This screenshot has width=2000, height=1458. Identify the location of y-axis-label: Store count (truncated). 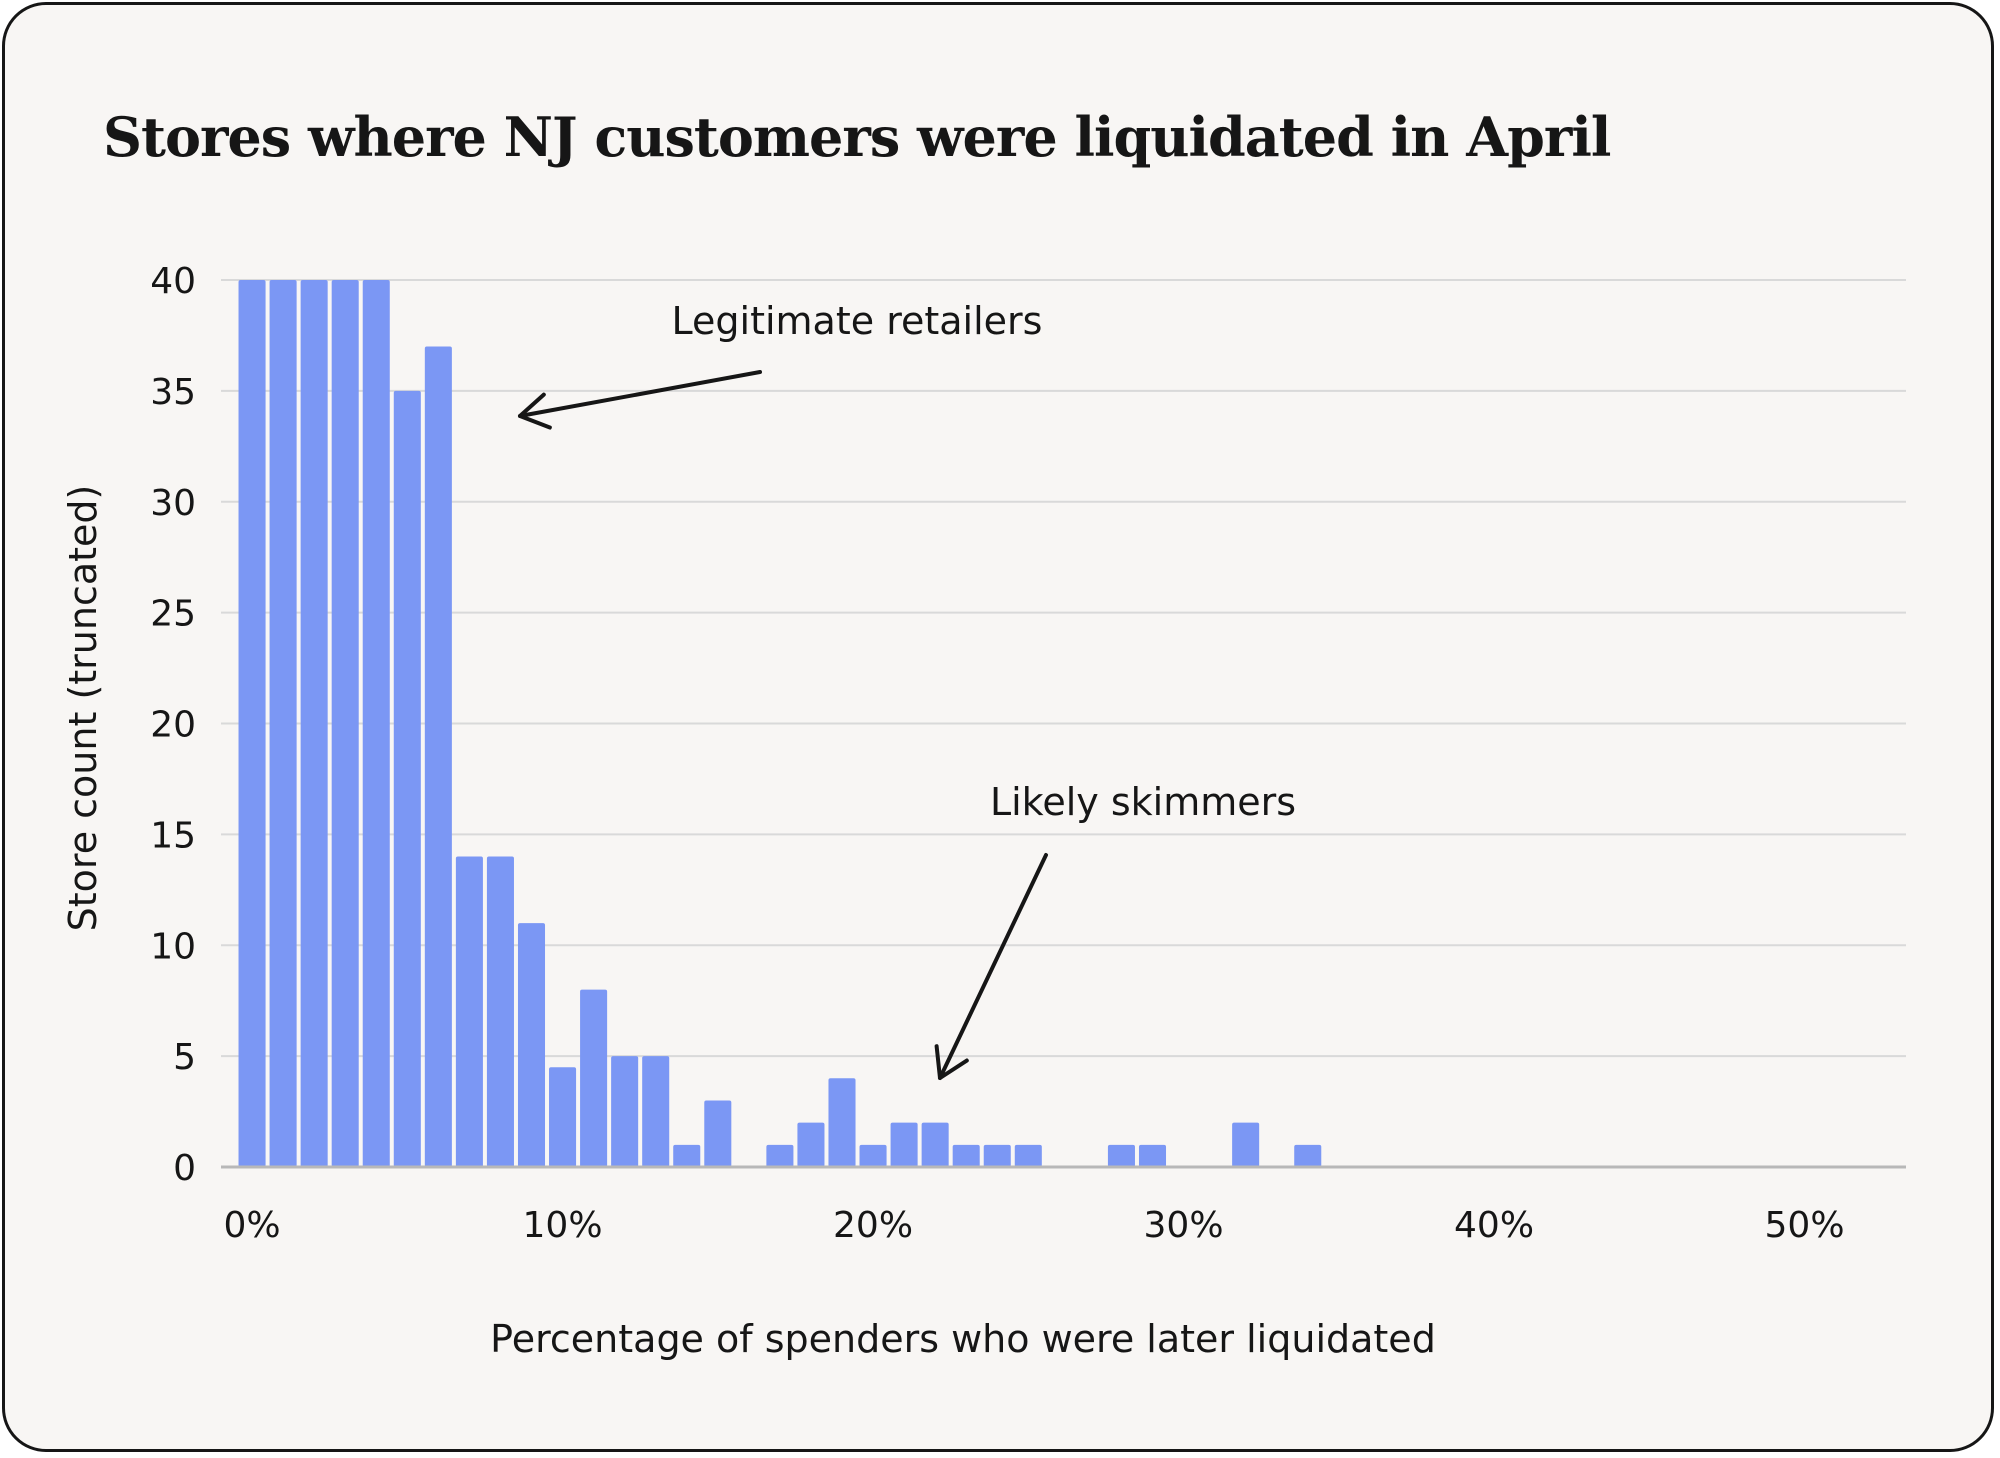
(83, 708).